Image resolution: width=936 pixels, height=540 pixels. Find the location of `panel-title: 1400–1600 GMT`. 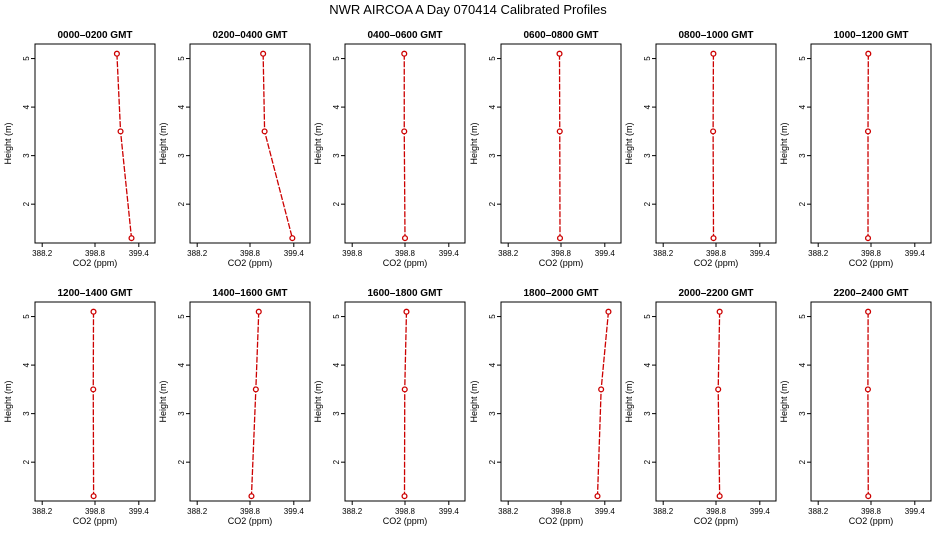

panel-title: 1400–1600 GMT is located at coordinates (249, 293).